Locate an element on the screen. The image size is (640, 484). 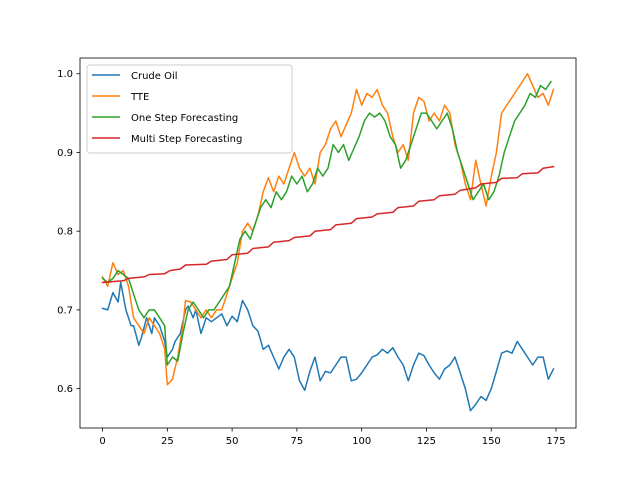
y-tick-label: 0.8 is located at coordinates (65, 232).